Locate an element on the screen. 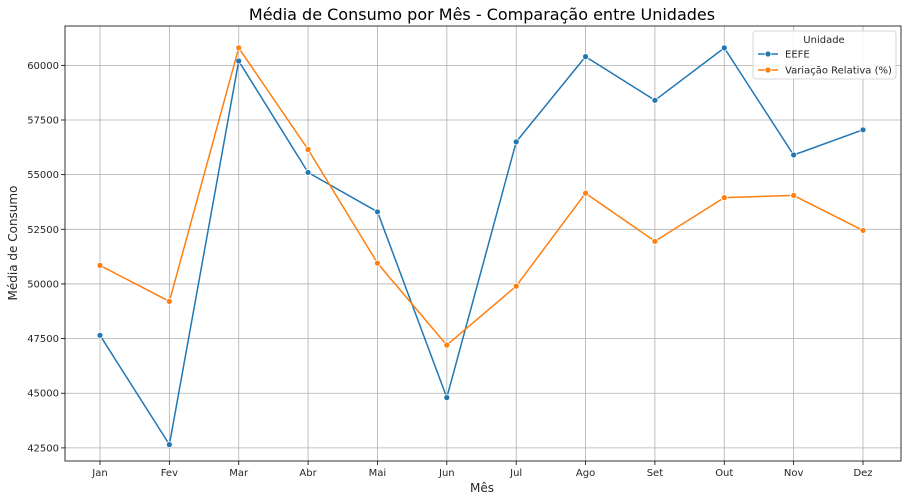 Image resolution: width=907 pixels, height=502 pixels. x-tick-label: Set is located at coordinates (655, 473).